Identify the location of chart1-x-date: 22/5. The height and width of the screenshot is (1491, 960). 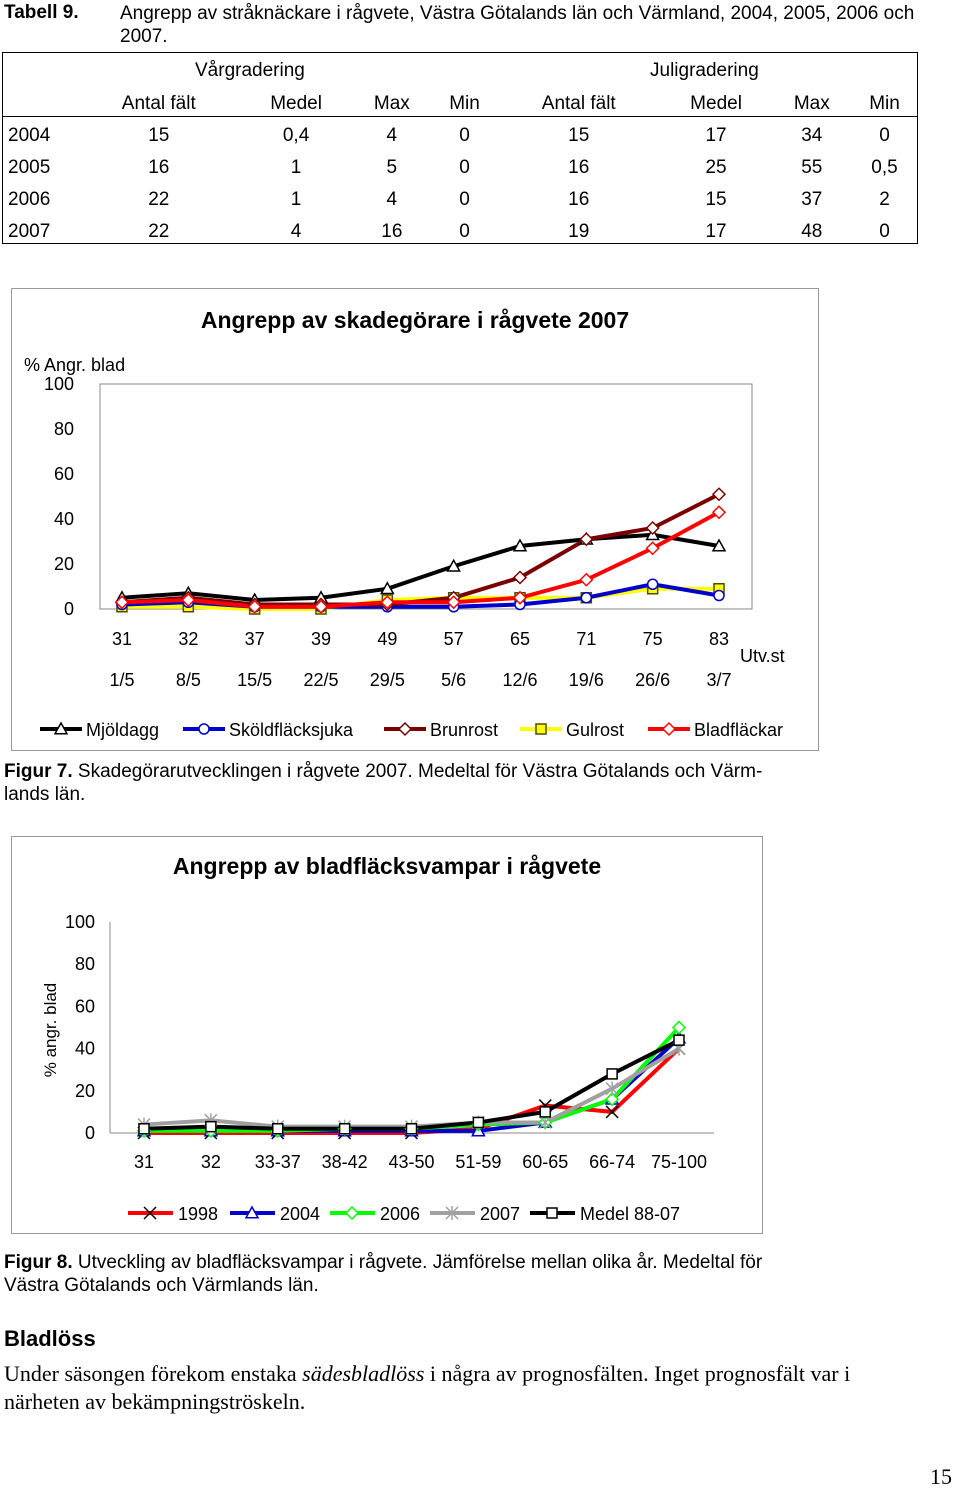
(320, 680).